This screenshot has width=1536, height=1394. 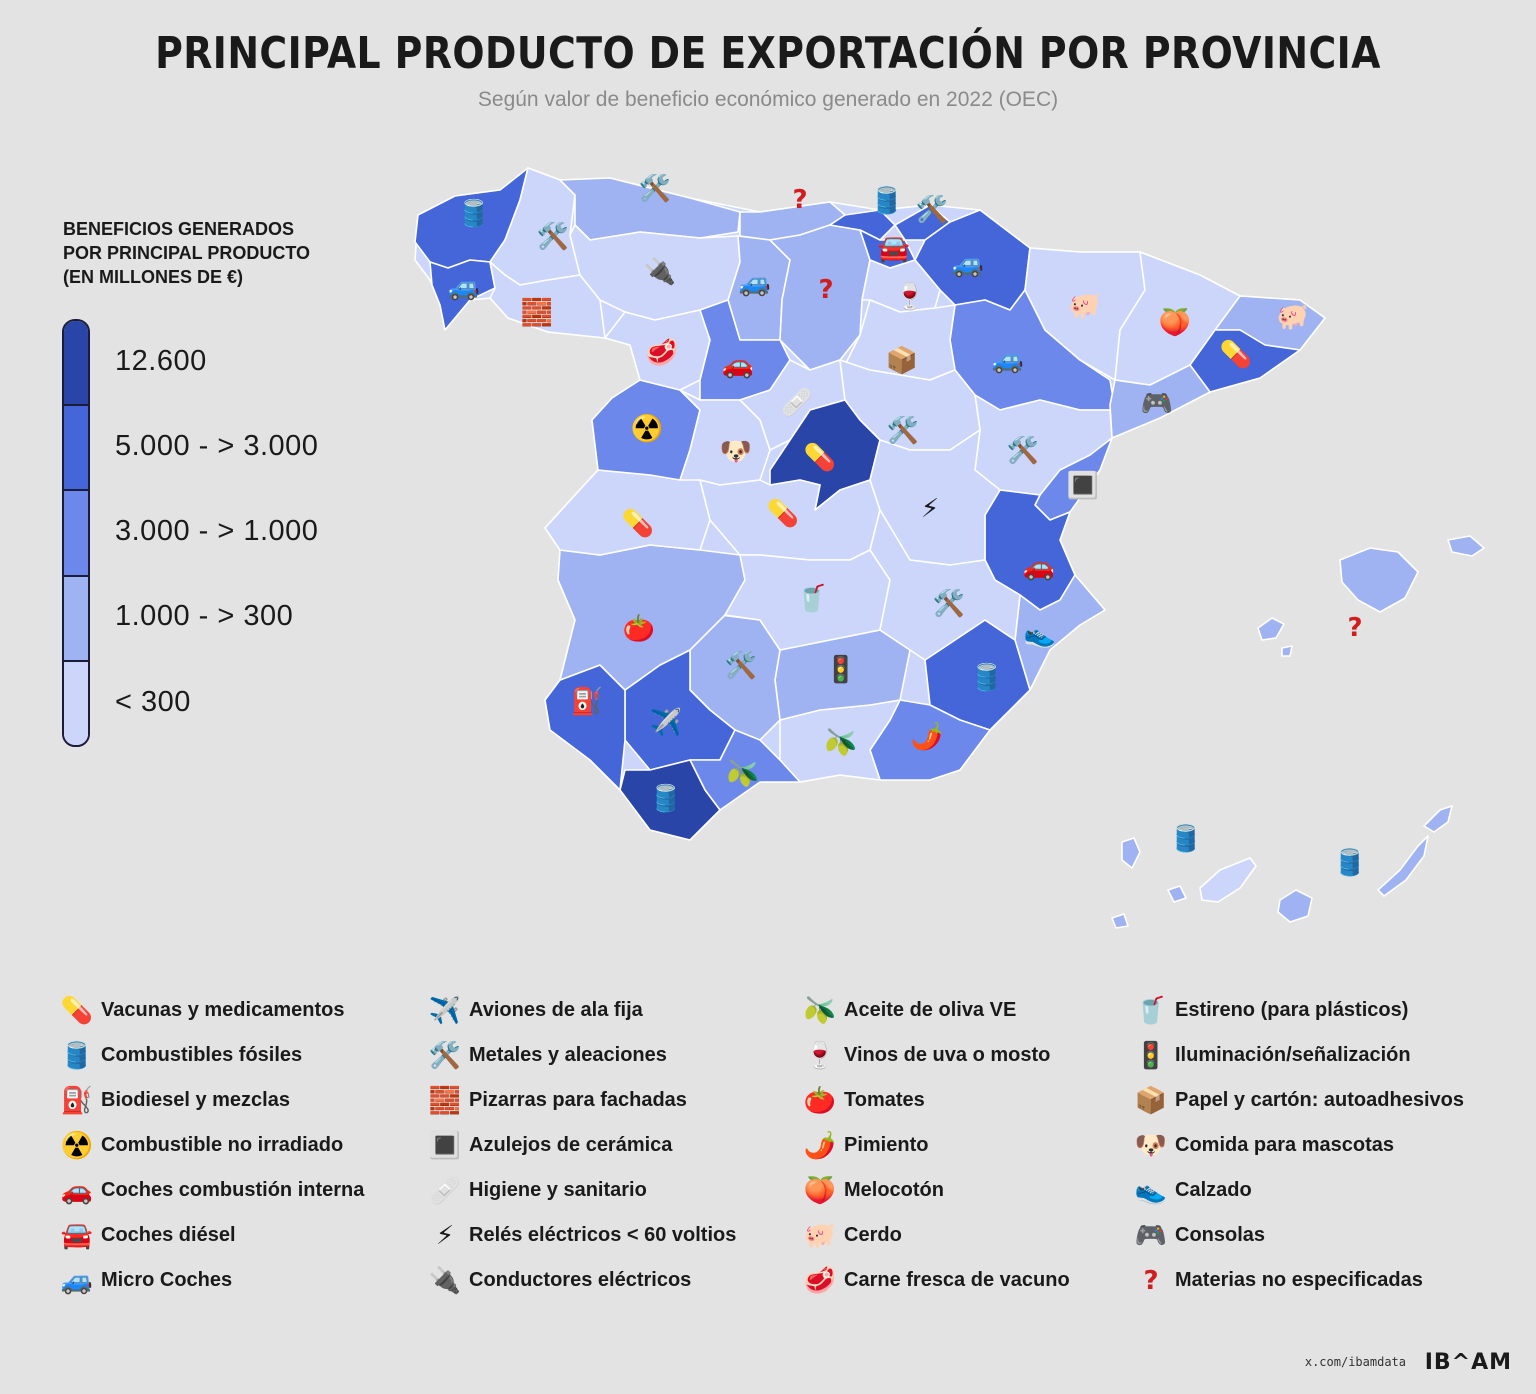 What do you see at coordinates (204, 616) in the screenshot?
I see `scale-label: 1.000 - > 300` at bounding box center [204, 616].